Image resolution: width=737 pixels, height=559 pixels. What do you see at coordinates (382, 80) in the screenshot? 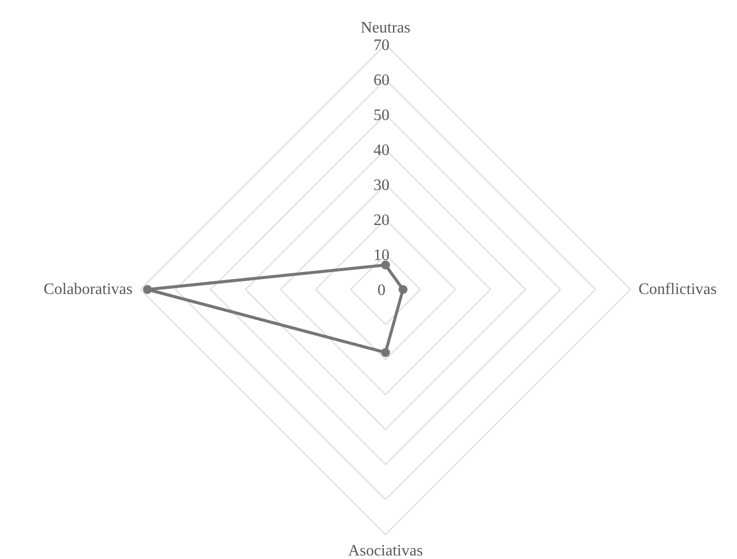
I see `y-tick-label: 60` at bounding box center [382, 80].